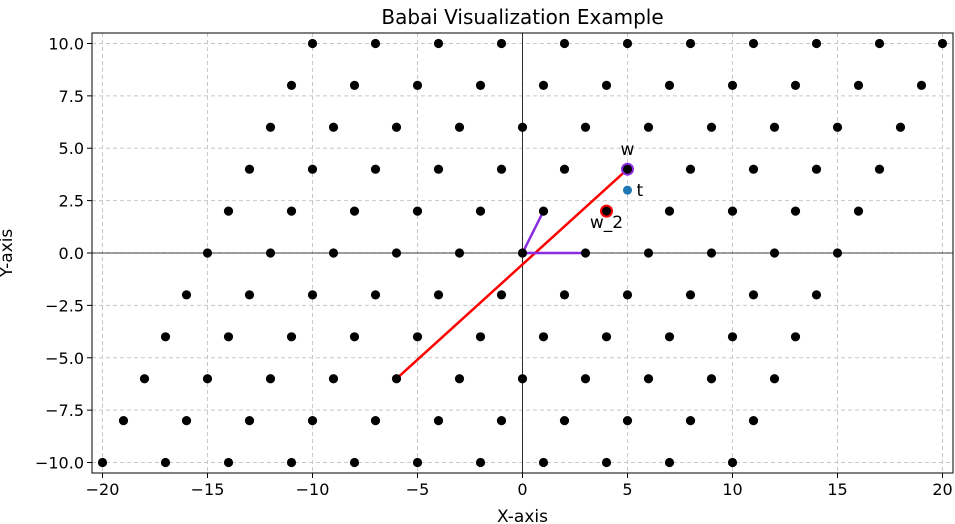  What do you see at coordinates (71, 96) in the screenshot?
I see `y-tick-label: 7.5` at bounding box center [71, 96].